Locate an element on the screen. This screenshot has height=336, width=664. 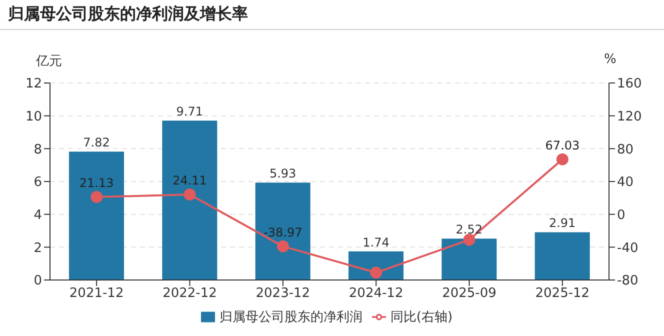
data-label: 9.71 is located at coordinates (190, 111).